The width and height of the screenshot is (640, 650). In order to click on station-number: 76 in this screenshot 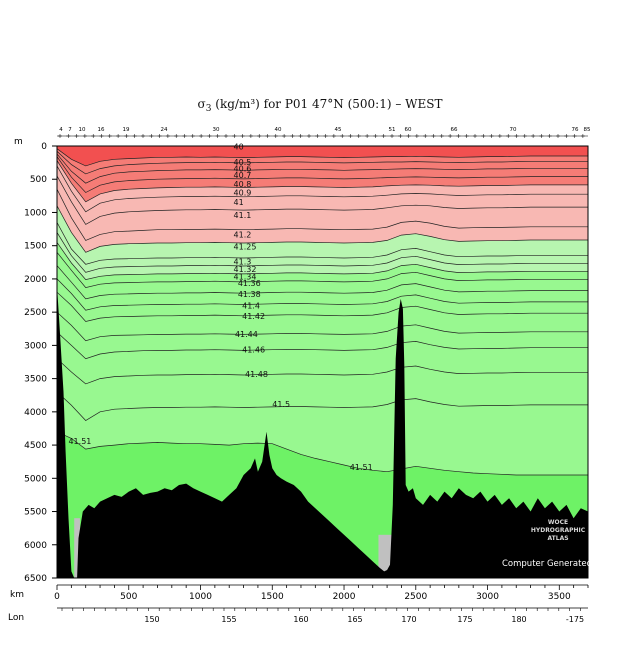, I will do `click(575, 130)`.